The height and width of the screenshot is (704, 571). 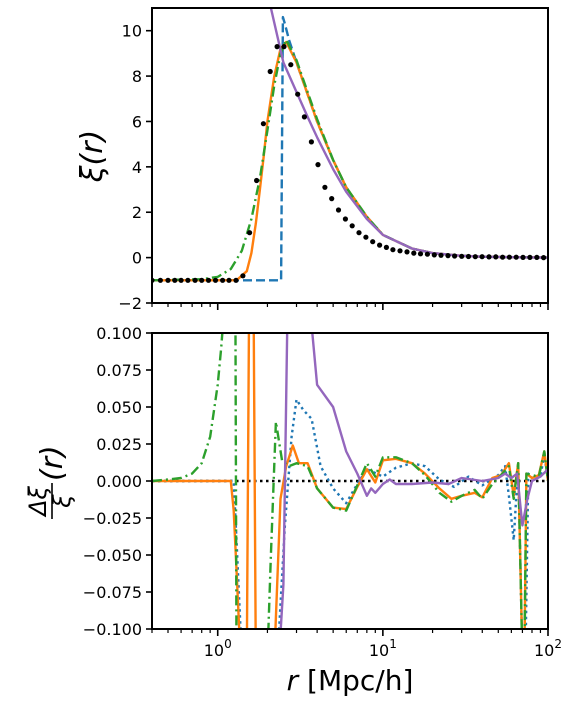 I want to click on xlabel-variable: r, so click(x=293, y=680).